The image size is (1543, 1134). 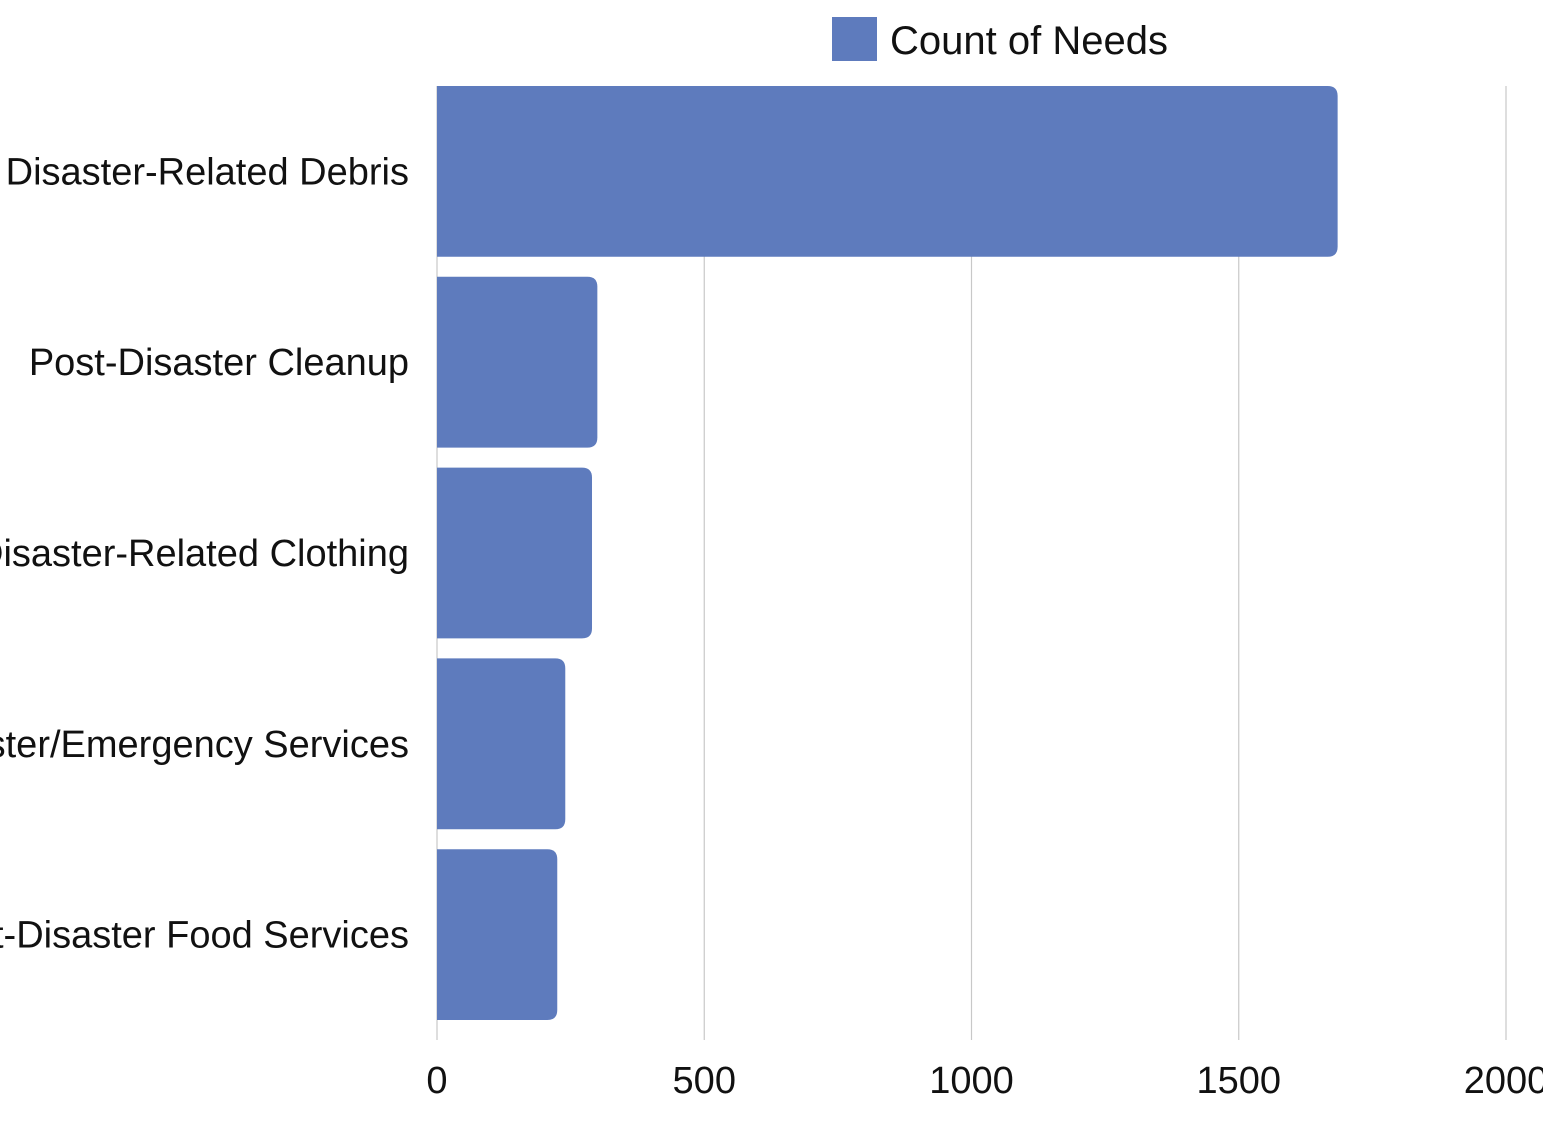 What do you see at coordinates (704, 1081) in the screenshot?
I see `x-tick-label: 500` at bounding box center [704, 1081].